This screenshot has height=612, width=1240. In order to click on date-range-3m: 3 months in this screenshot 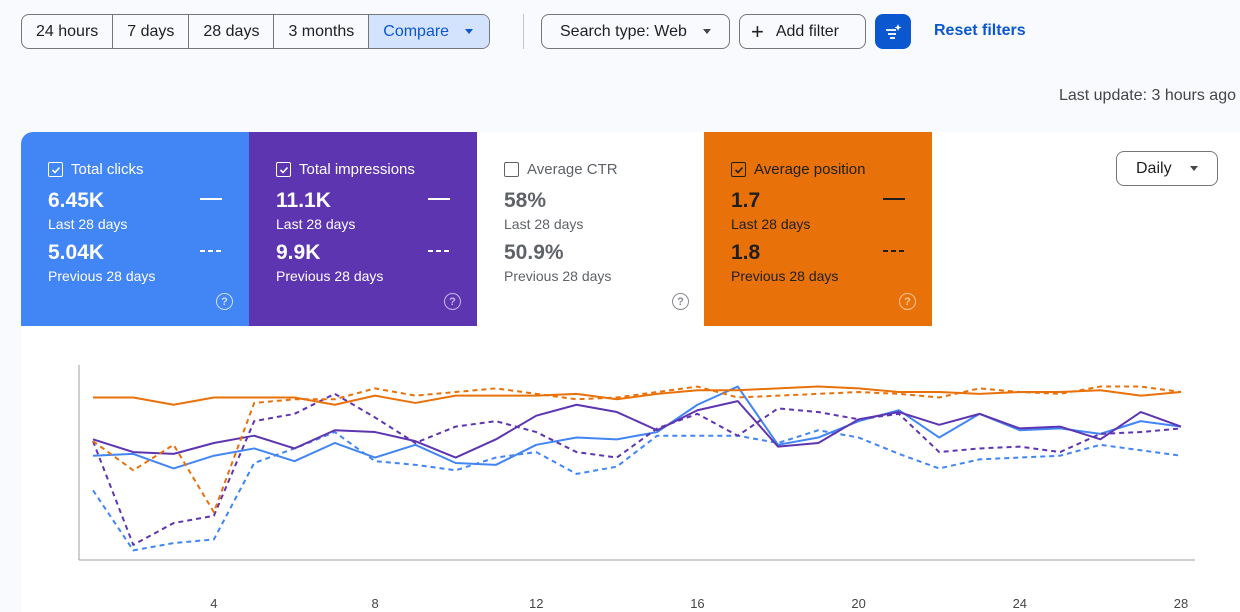, I will do `click(322, 31)`.